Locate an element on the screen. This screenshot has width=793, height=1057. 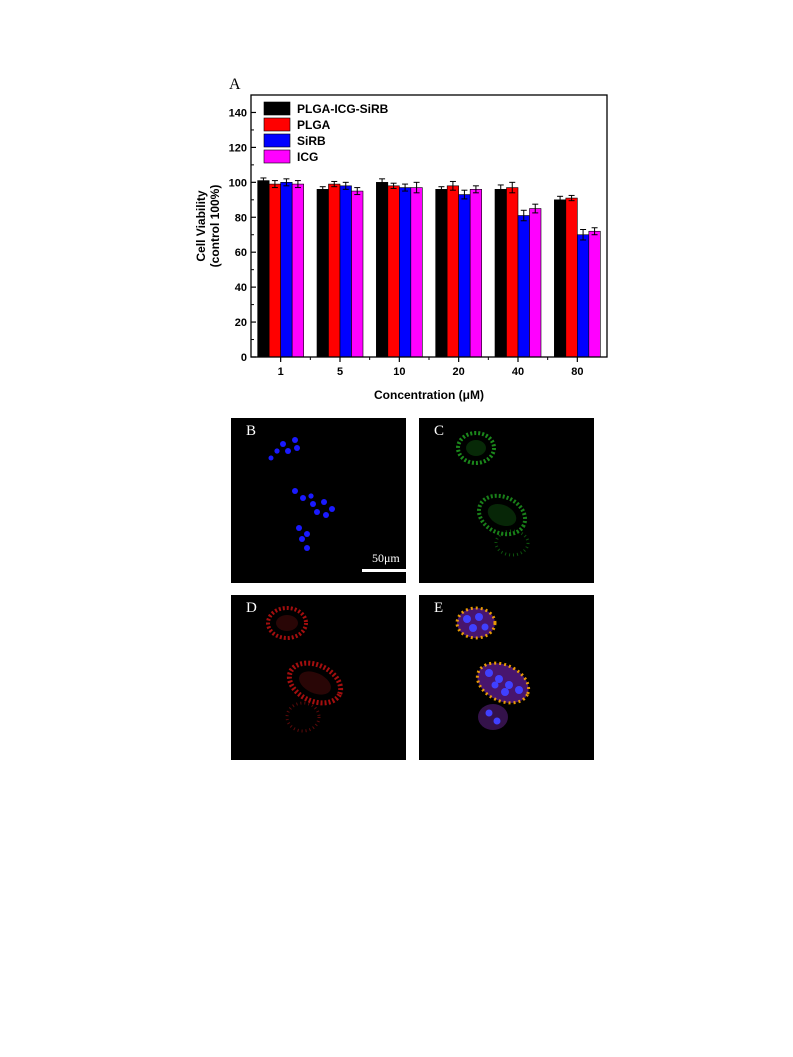
y-tick-label: 100 is located at coordinates (238, 183).